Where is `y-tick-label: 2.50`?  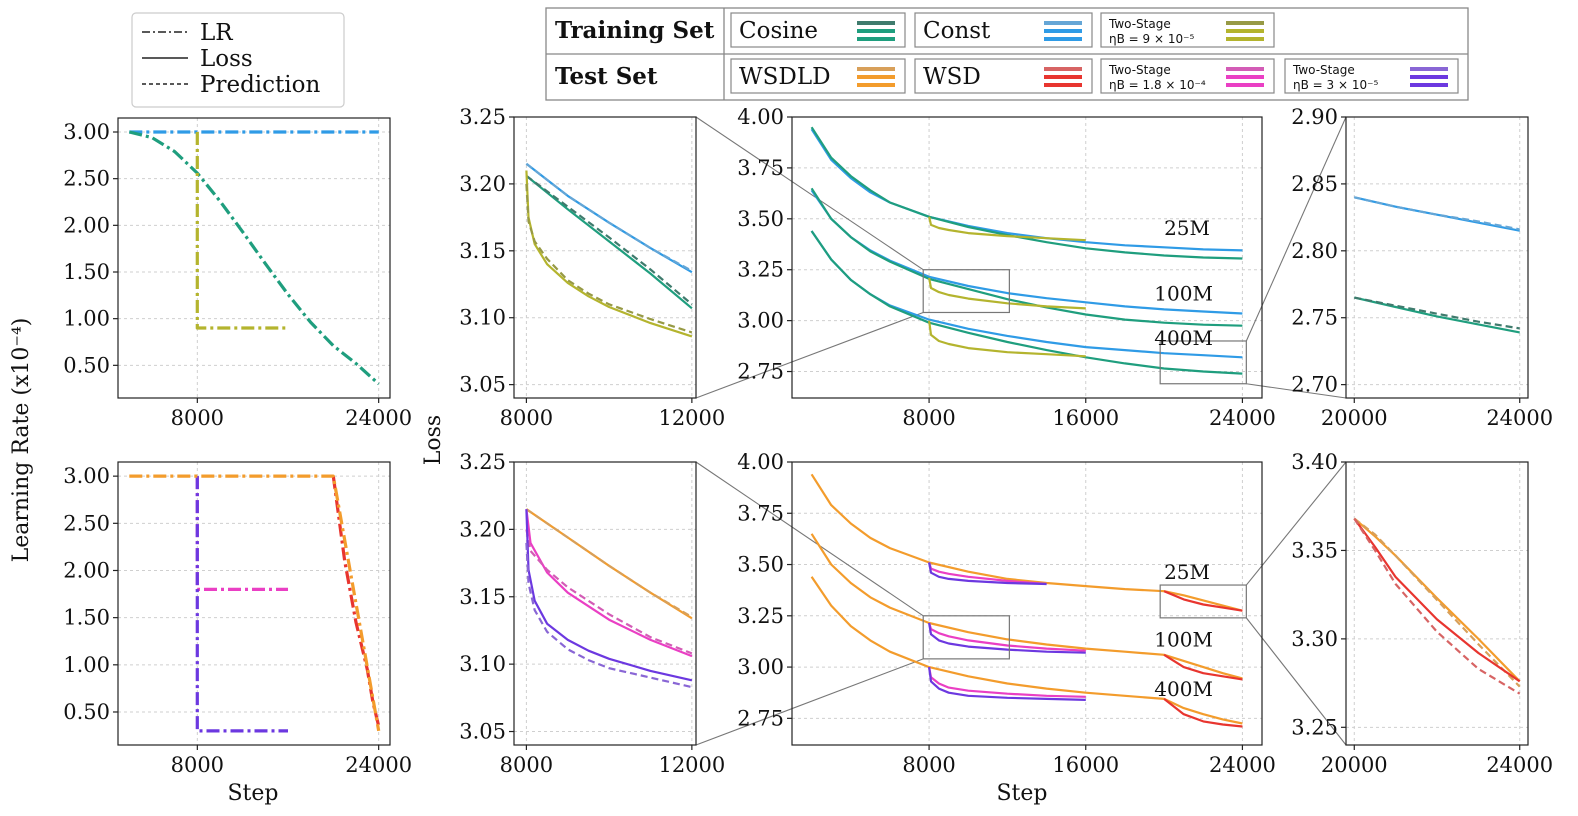
y-tick-label: 2.50 is located at coordinates (86, 179).